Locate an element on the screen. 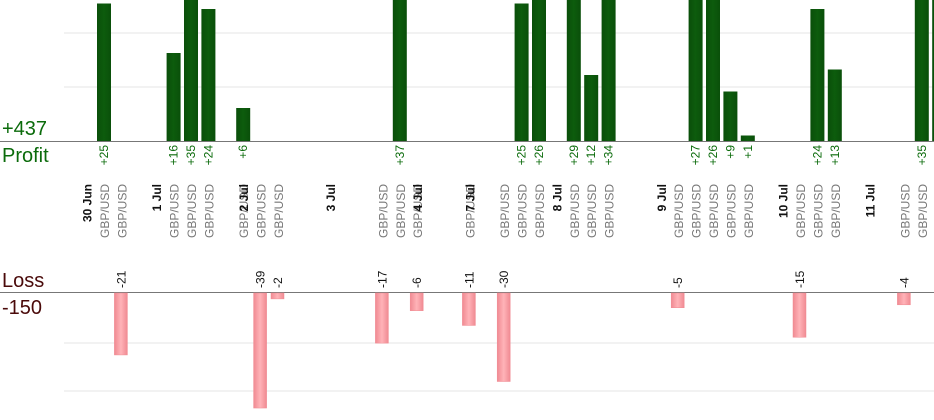 This screenshot has width=934, height=420. loss-value-label: -11 is located at coordinates (469, 279).